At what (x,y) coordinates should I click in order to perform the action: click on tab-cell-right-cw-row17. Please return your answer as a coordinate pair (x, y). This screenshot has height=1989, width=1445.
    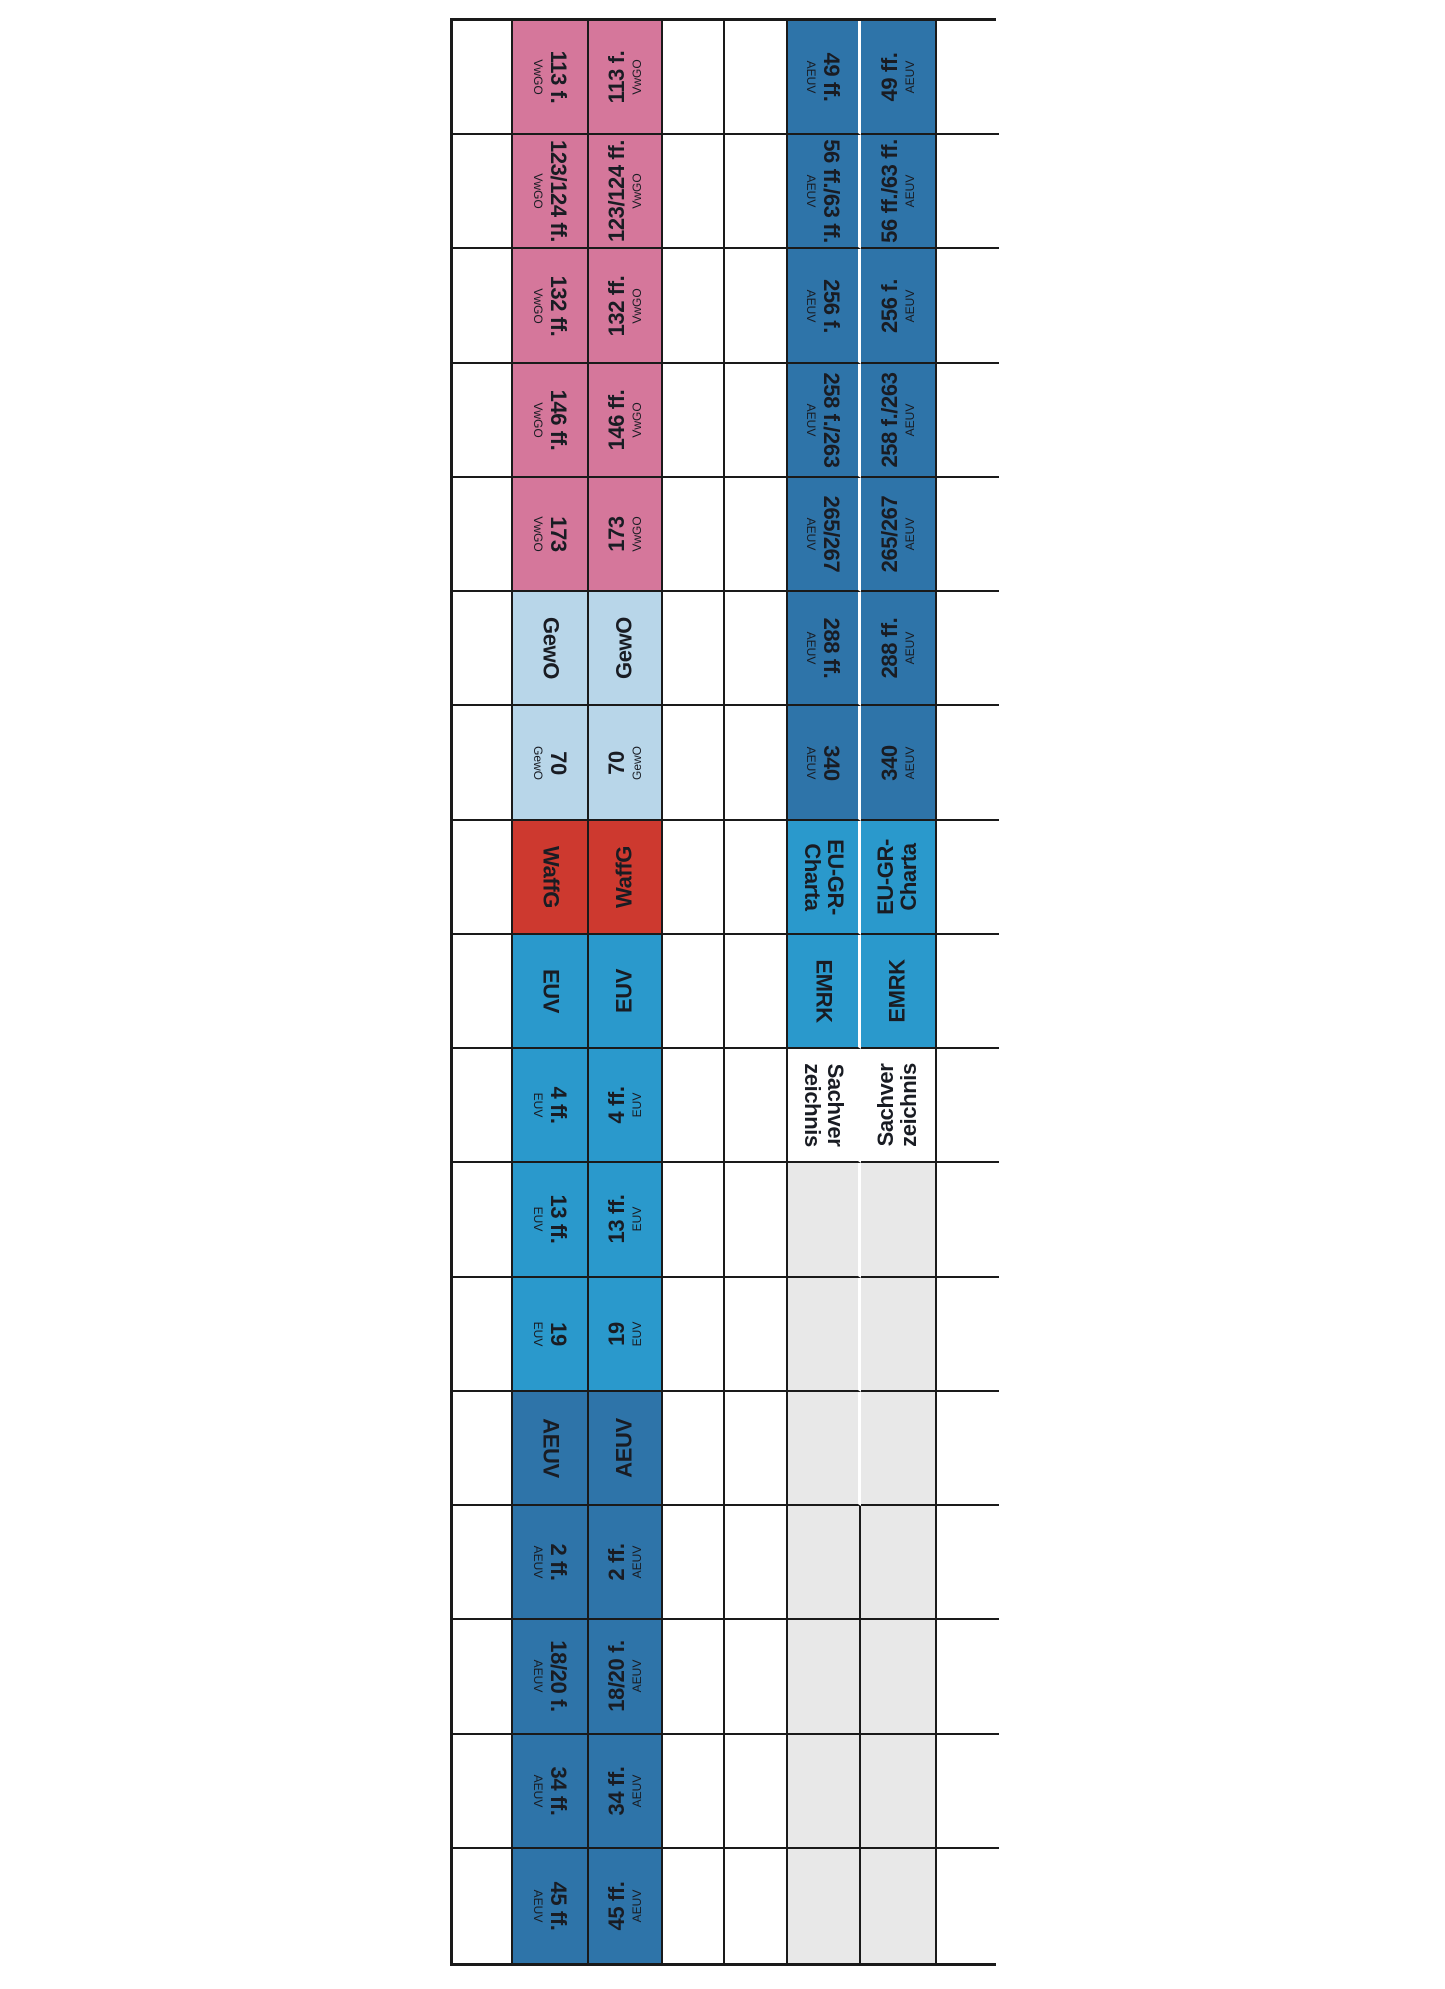
    Looking at the image, I should click on (824, 1905).